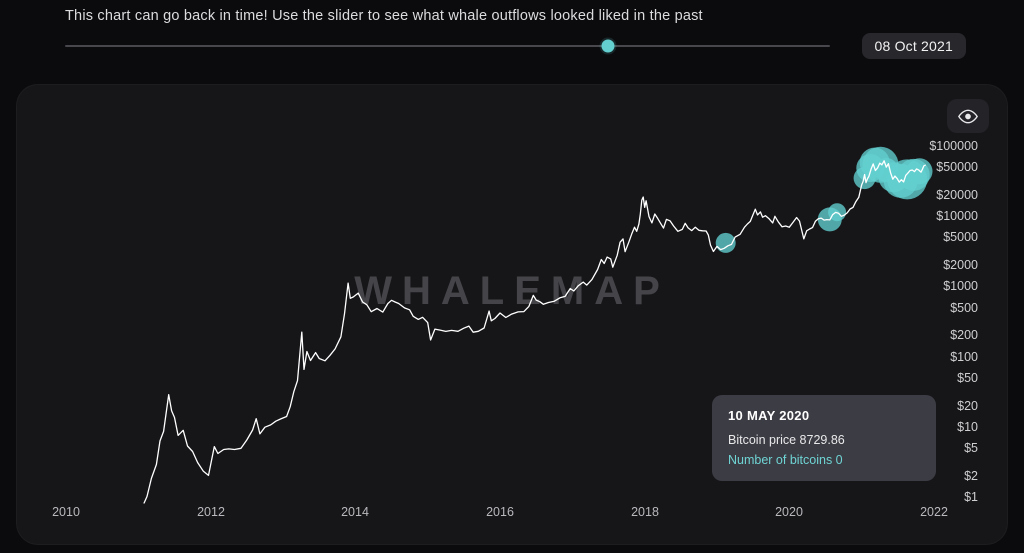 The image size is (1024, 553). I want to click on selected-date-badge: 08 Oct 2021, so click(913, 46).